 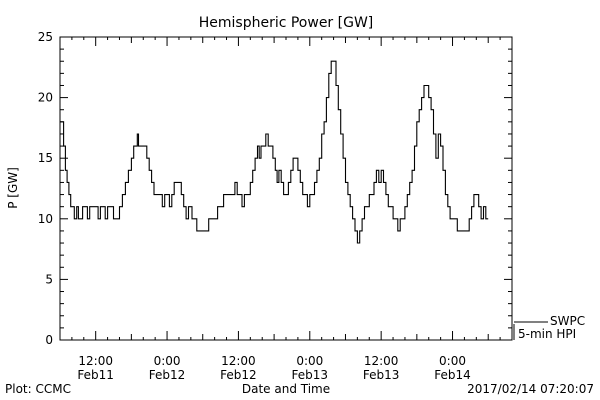 I want to click on y-tick-label: 0, so click(x=49, y=340).